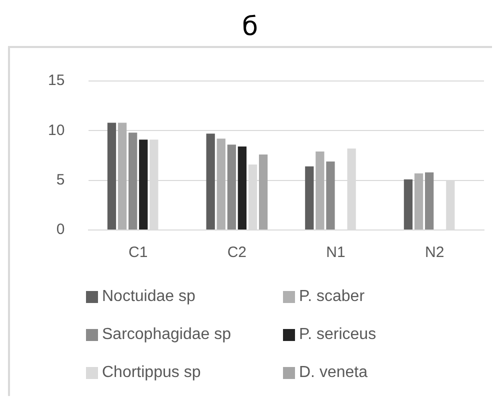 The height and width of the screenshot is (412, 500). Describe the element at coordinates (166, 335) in the screenshot. I see `legend-label: Sarcophagidae sp` at that location.